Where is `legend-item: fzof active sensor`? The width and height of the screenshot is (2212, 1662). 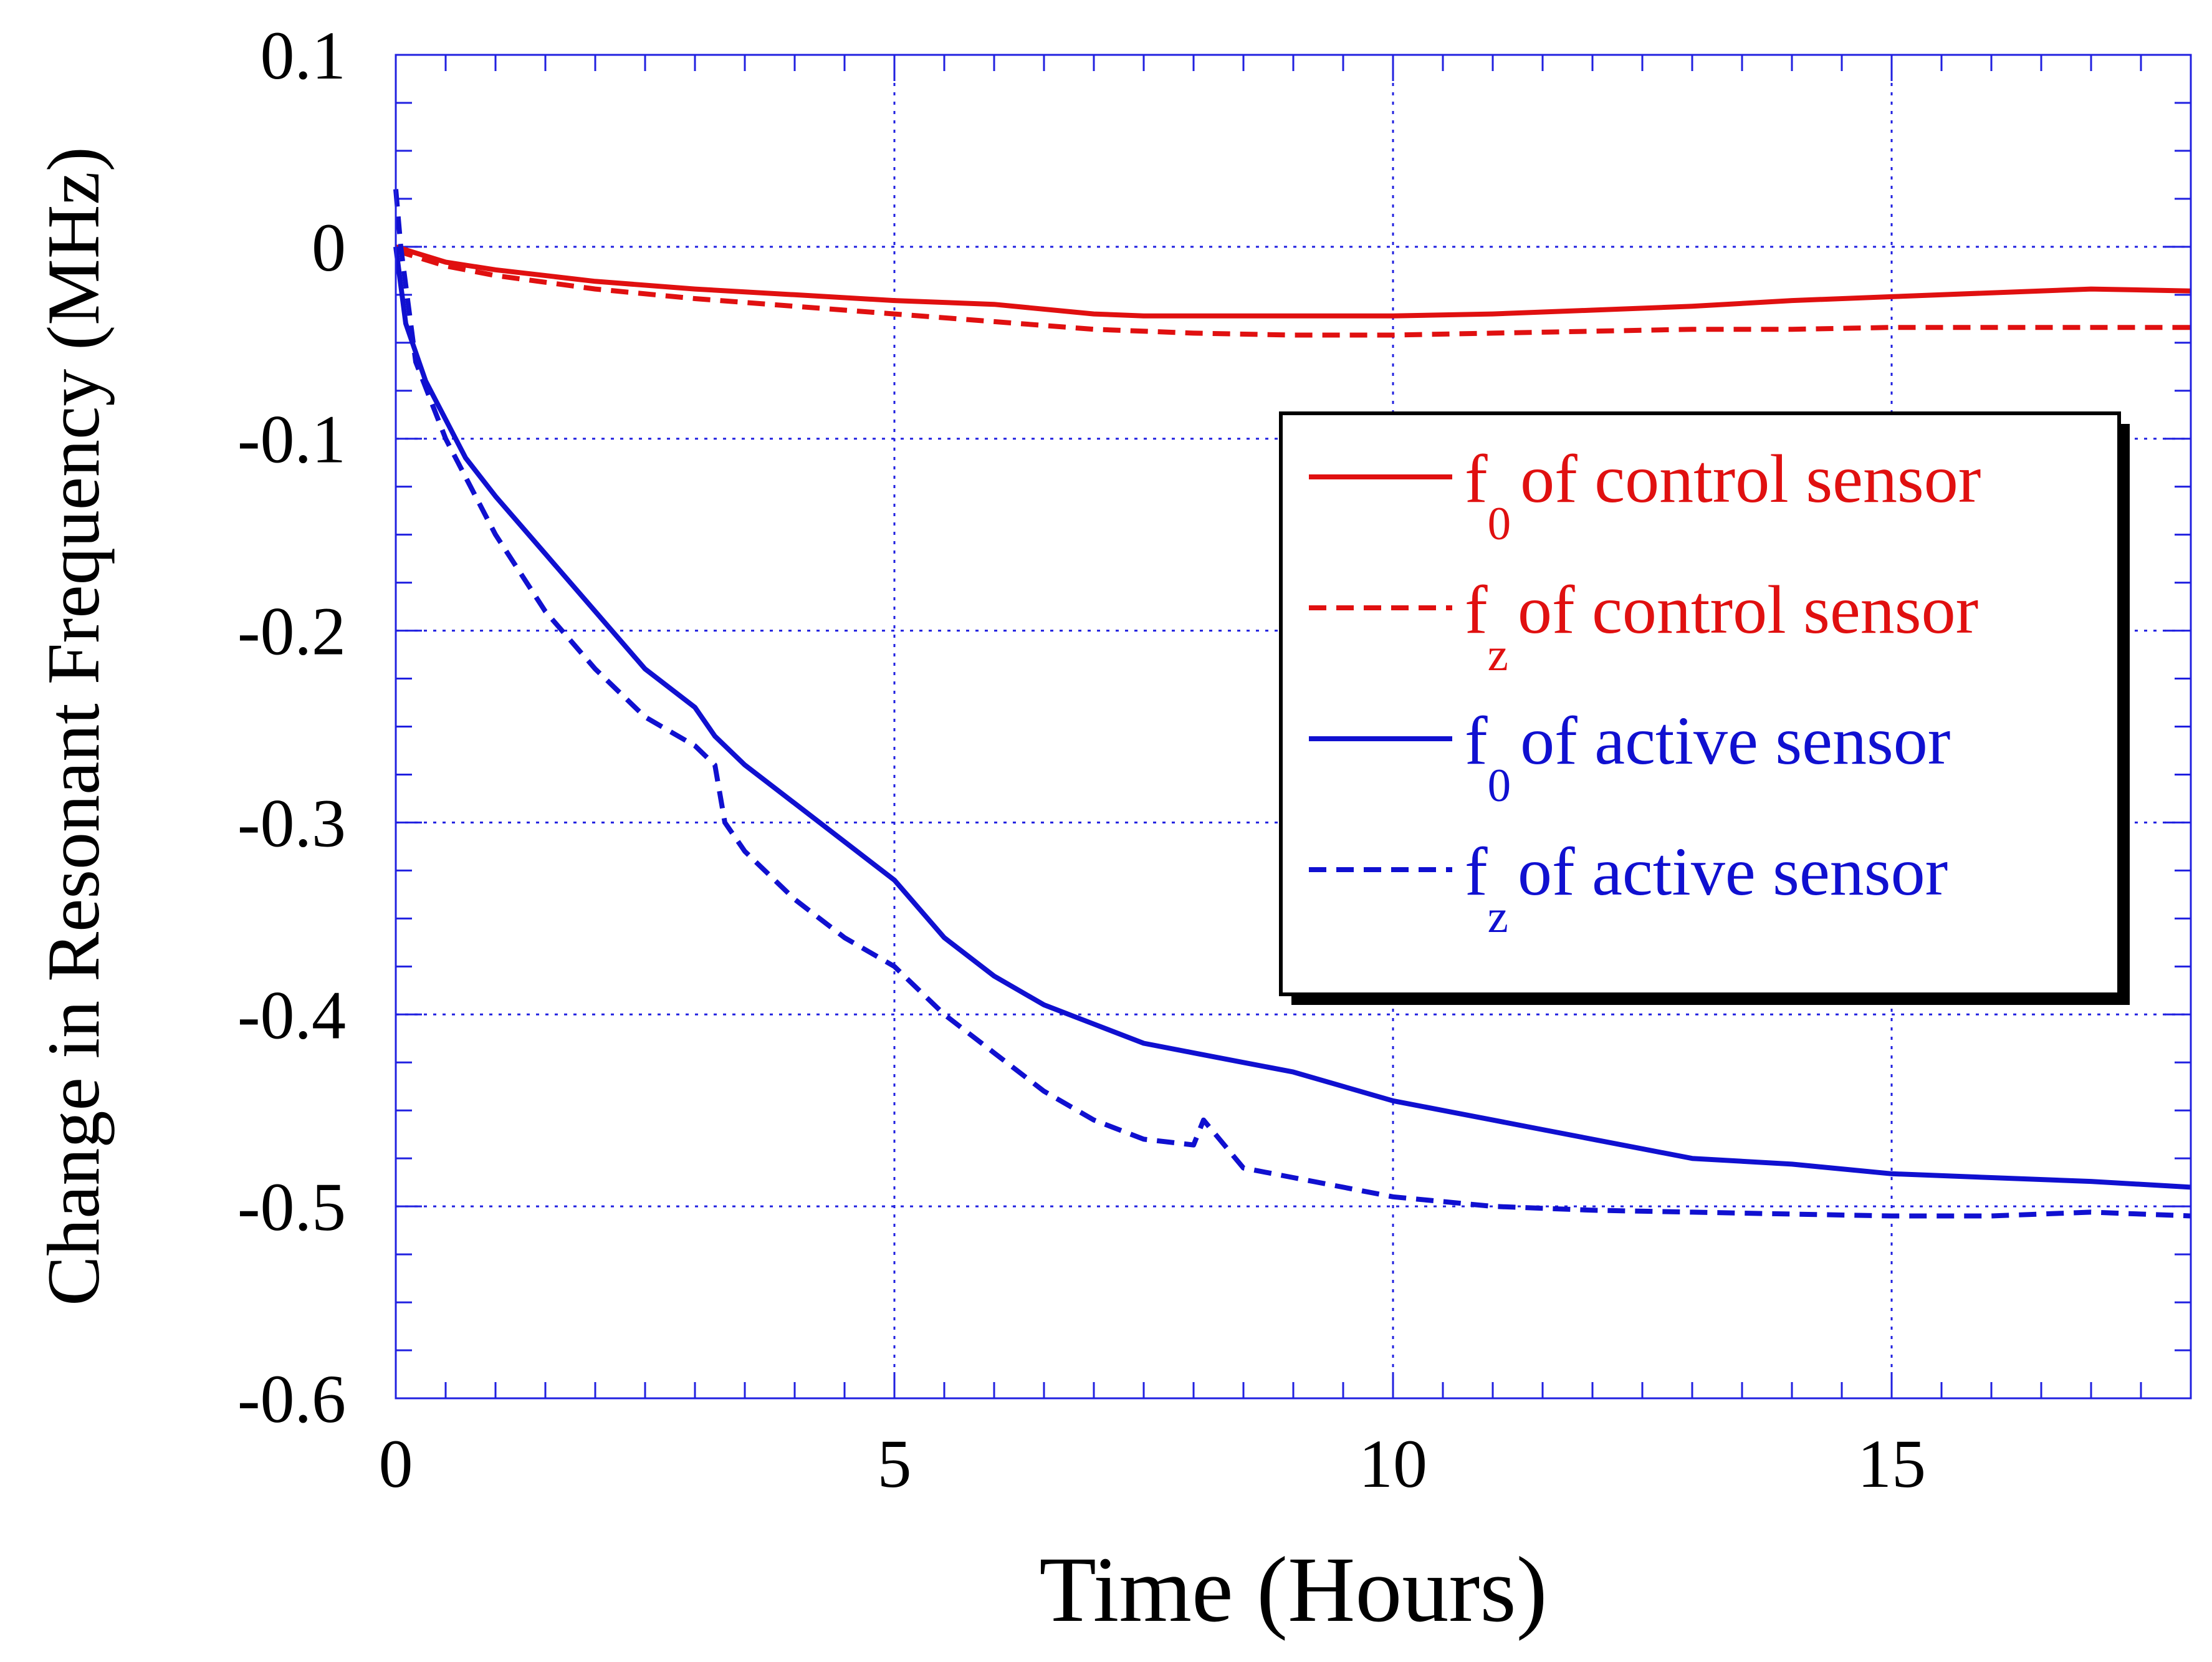
legend-item: fzof active sensor is located at coordinates (1628, 888).